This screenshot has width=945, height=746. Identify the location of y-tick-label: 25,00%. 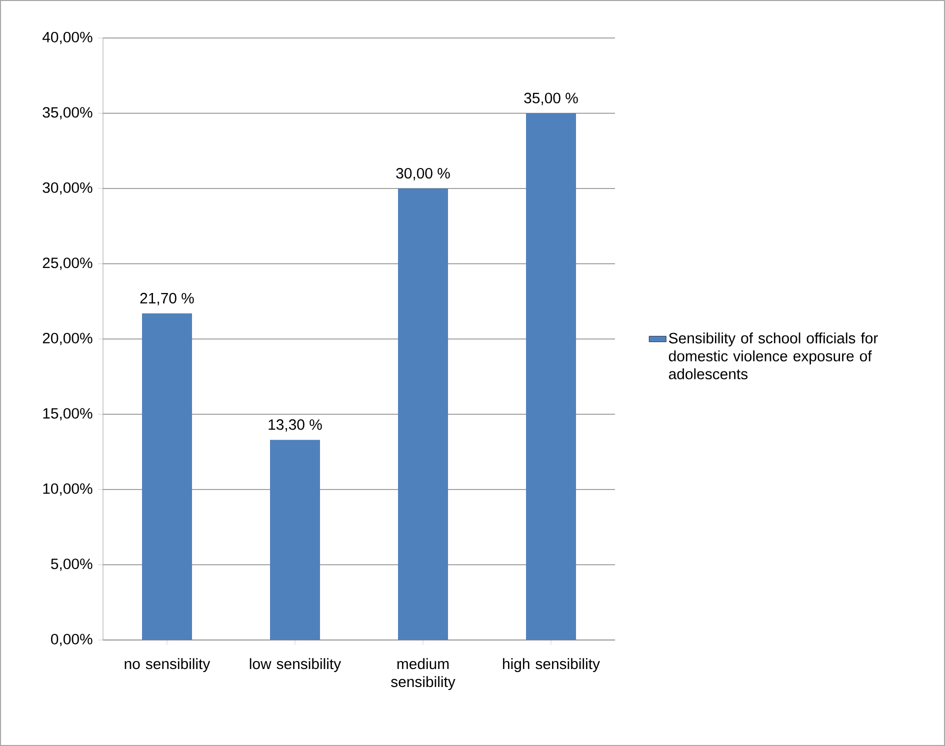
(67, 264).